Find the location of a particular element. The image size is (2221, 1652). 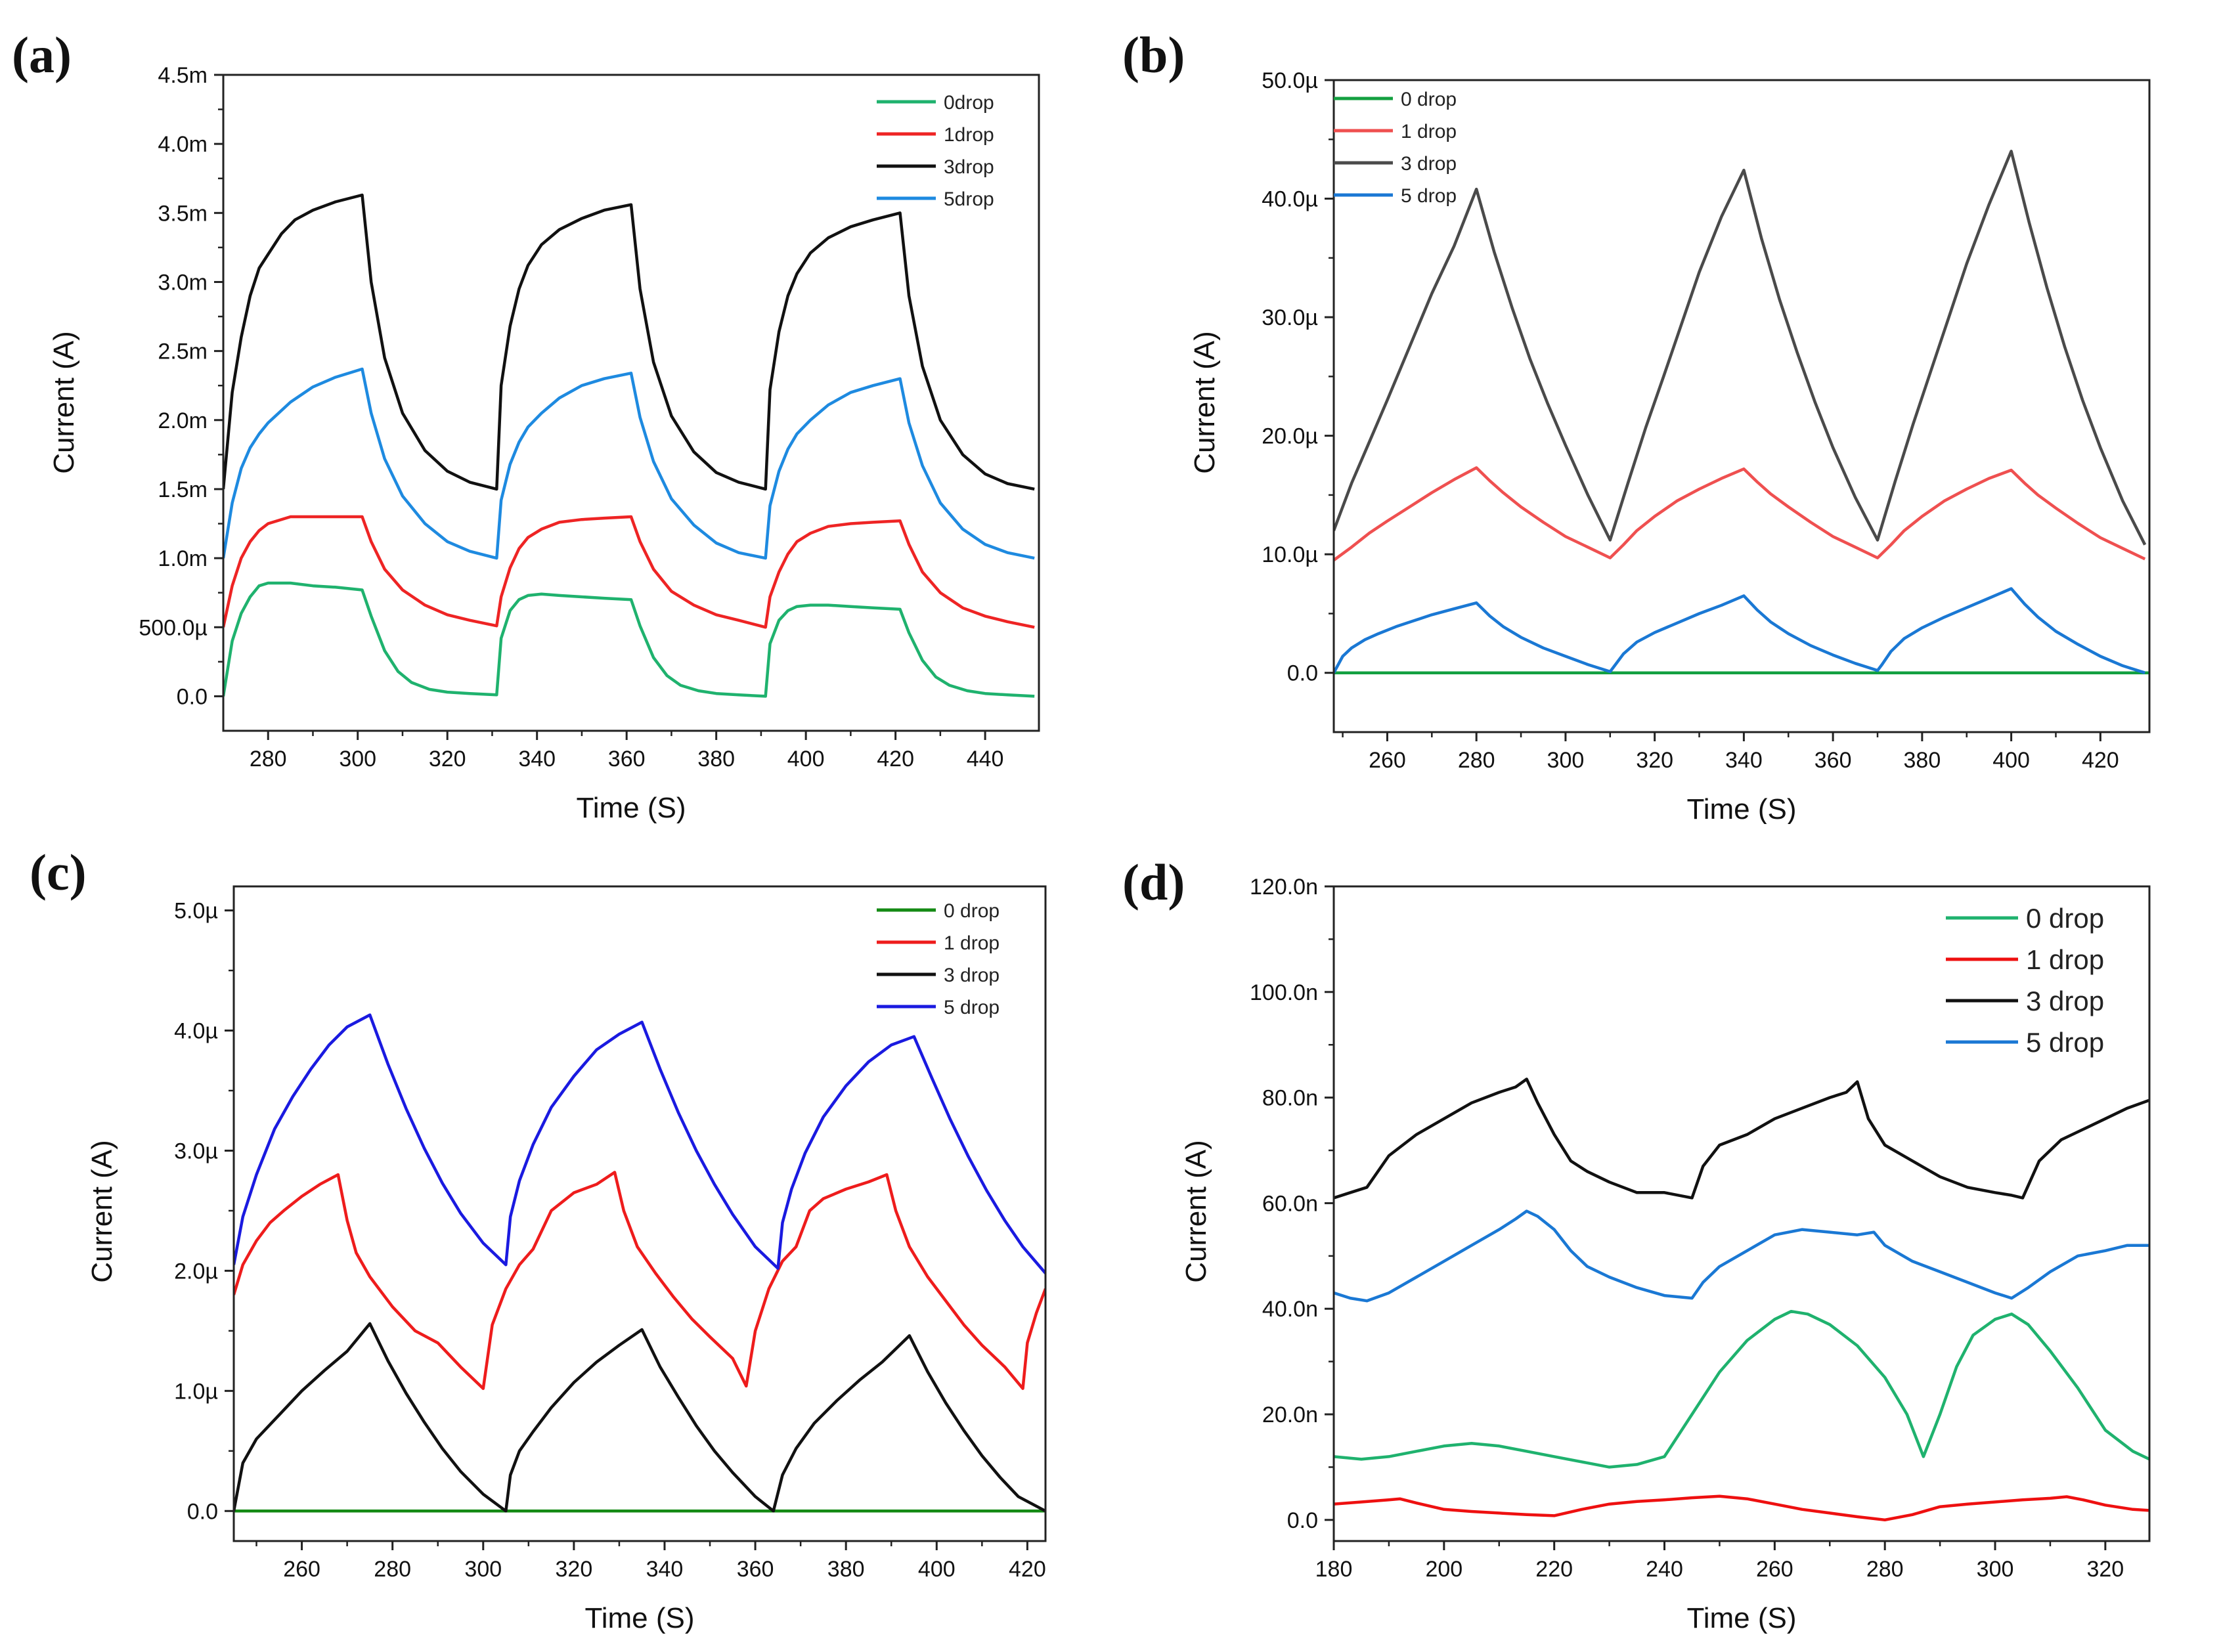

legend-label: 3drop is located at coordinates (969, 167).